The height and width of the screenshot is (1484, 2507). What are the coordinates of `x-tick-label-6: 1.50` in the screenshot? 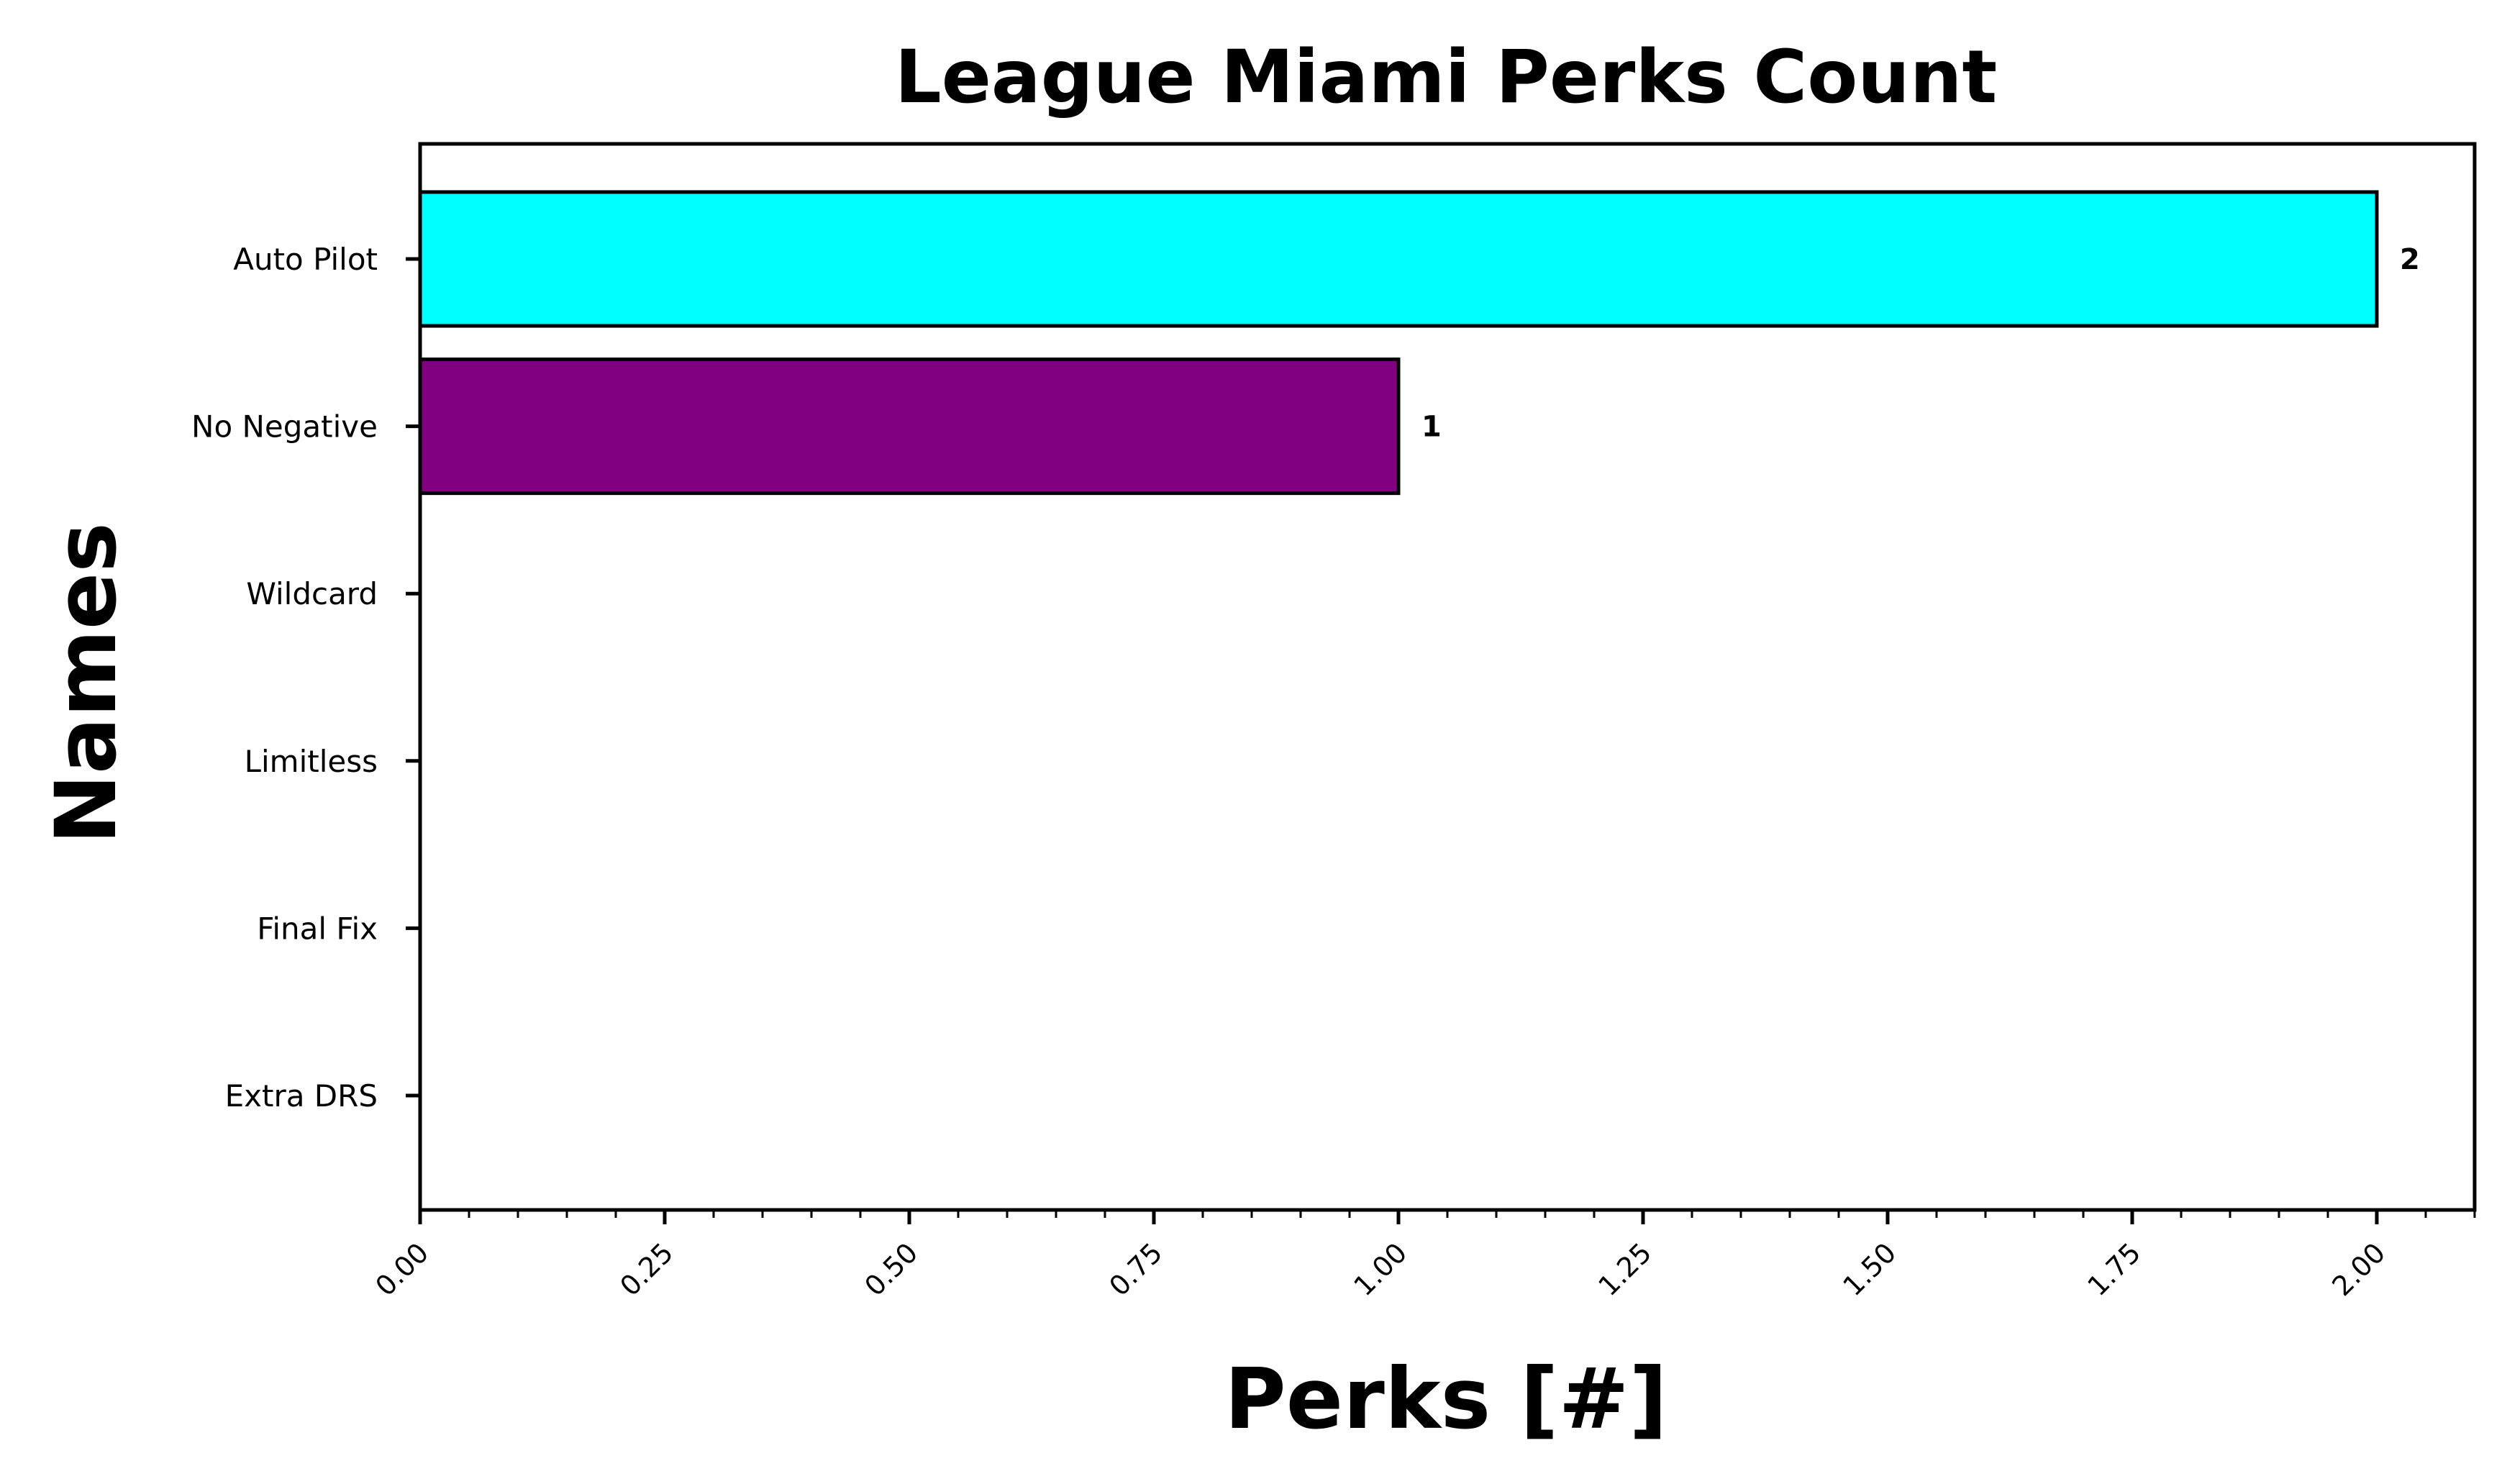 It's located at (1870, 1269).